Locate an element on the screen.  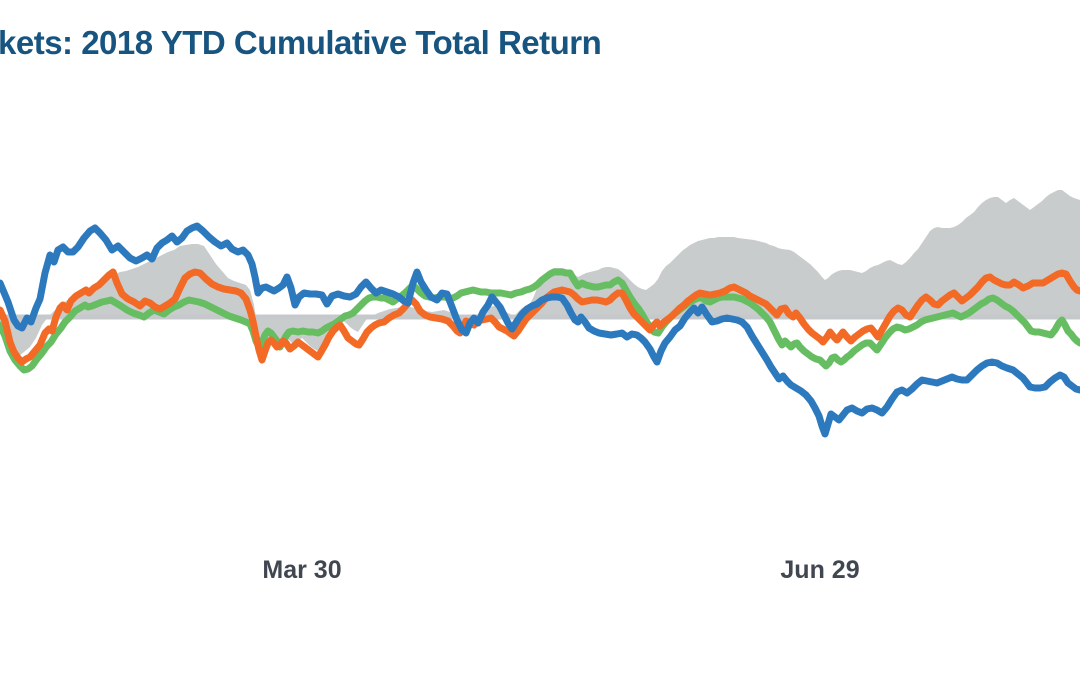
chart-title: kets: 2018 YTD Cumulative Total Return is located at coordinates (301, 42).